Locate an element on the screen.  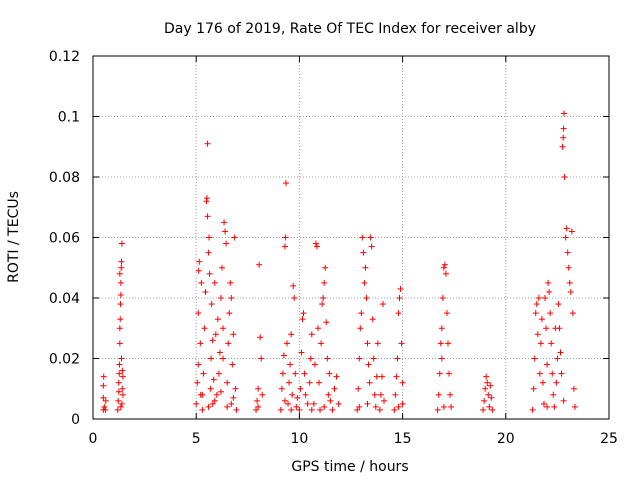
y-tick-label: 0.02 is located at coordinates (64, 360).